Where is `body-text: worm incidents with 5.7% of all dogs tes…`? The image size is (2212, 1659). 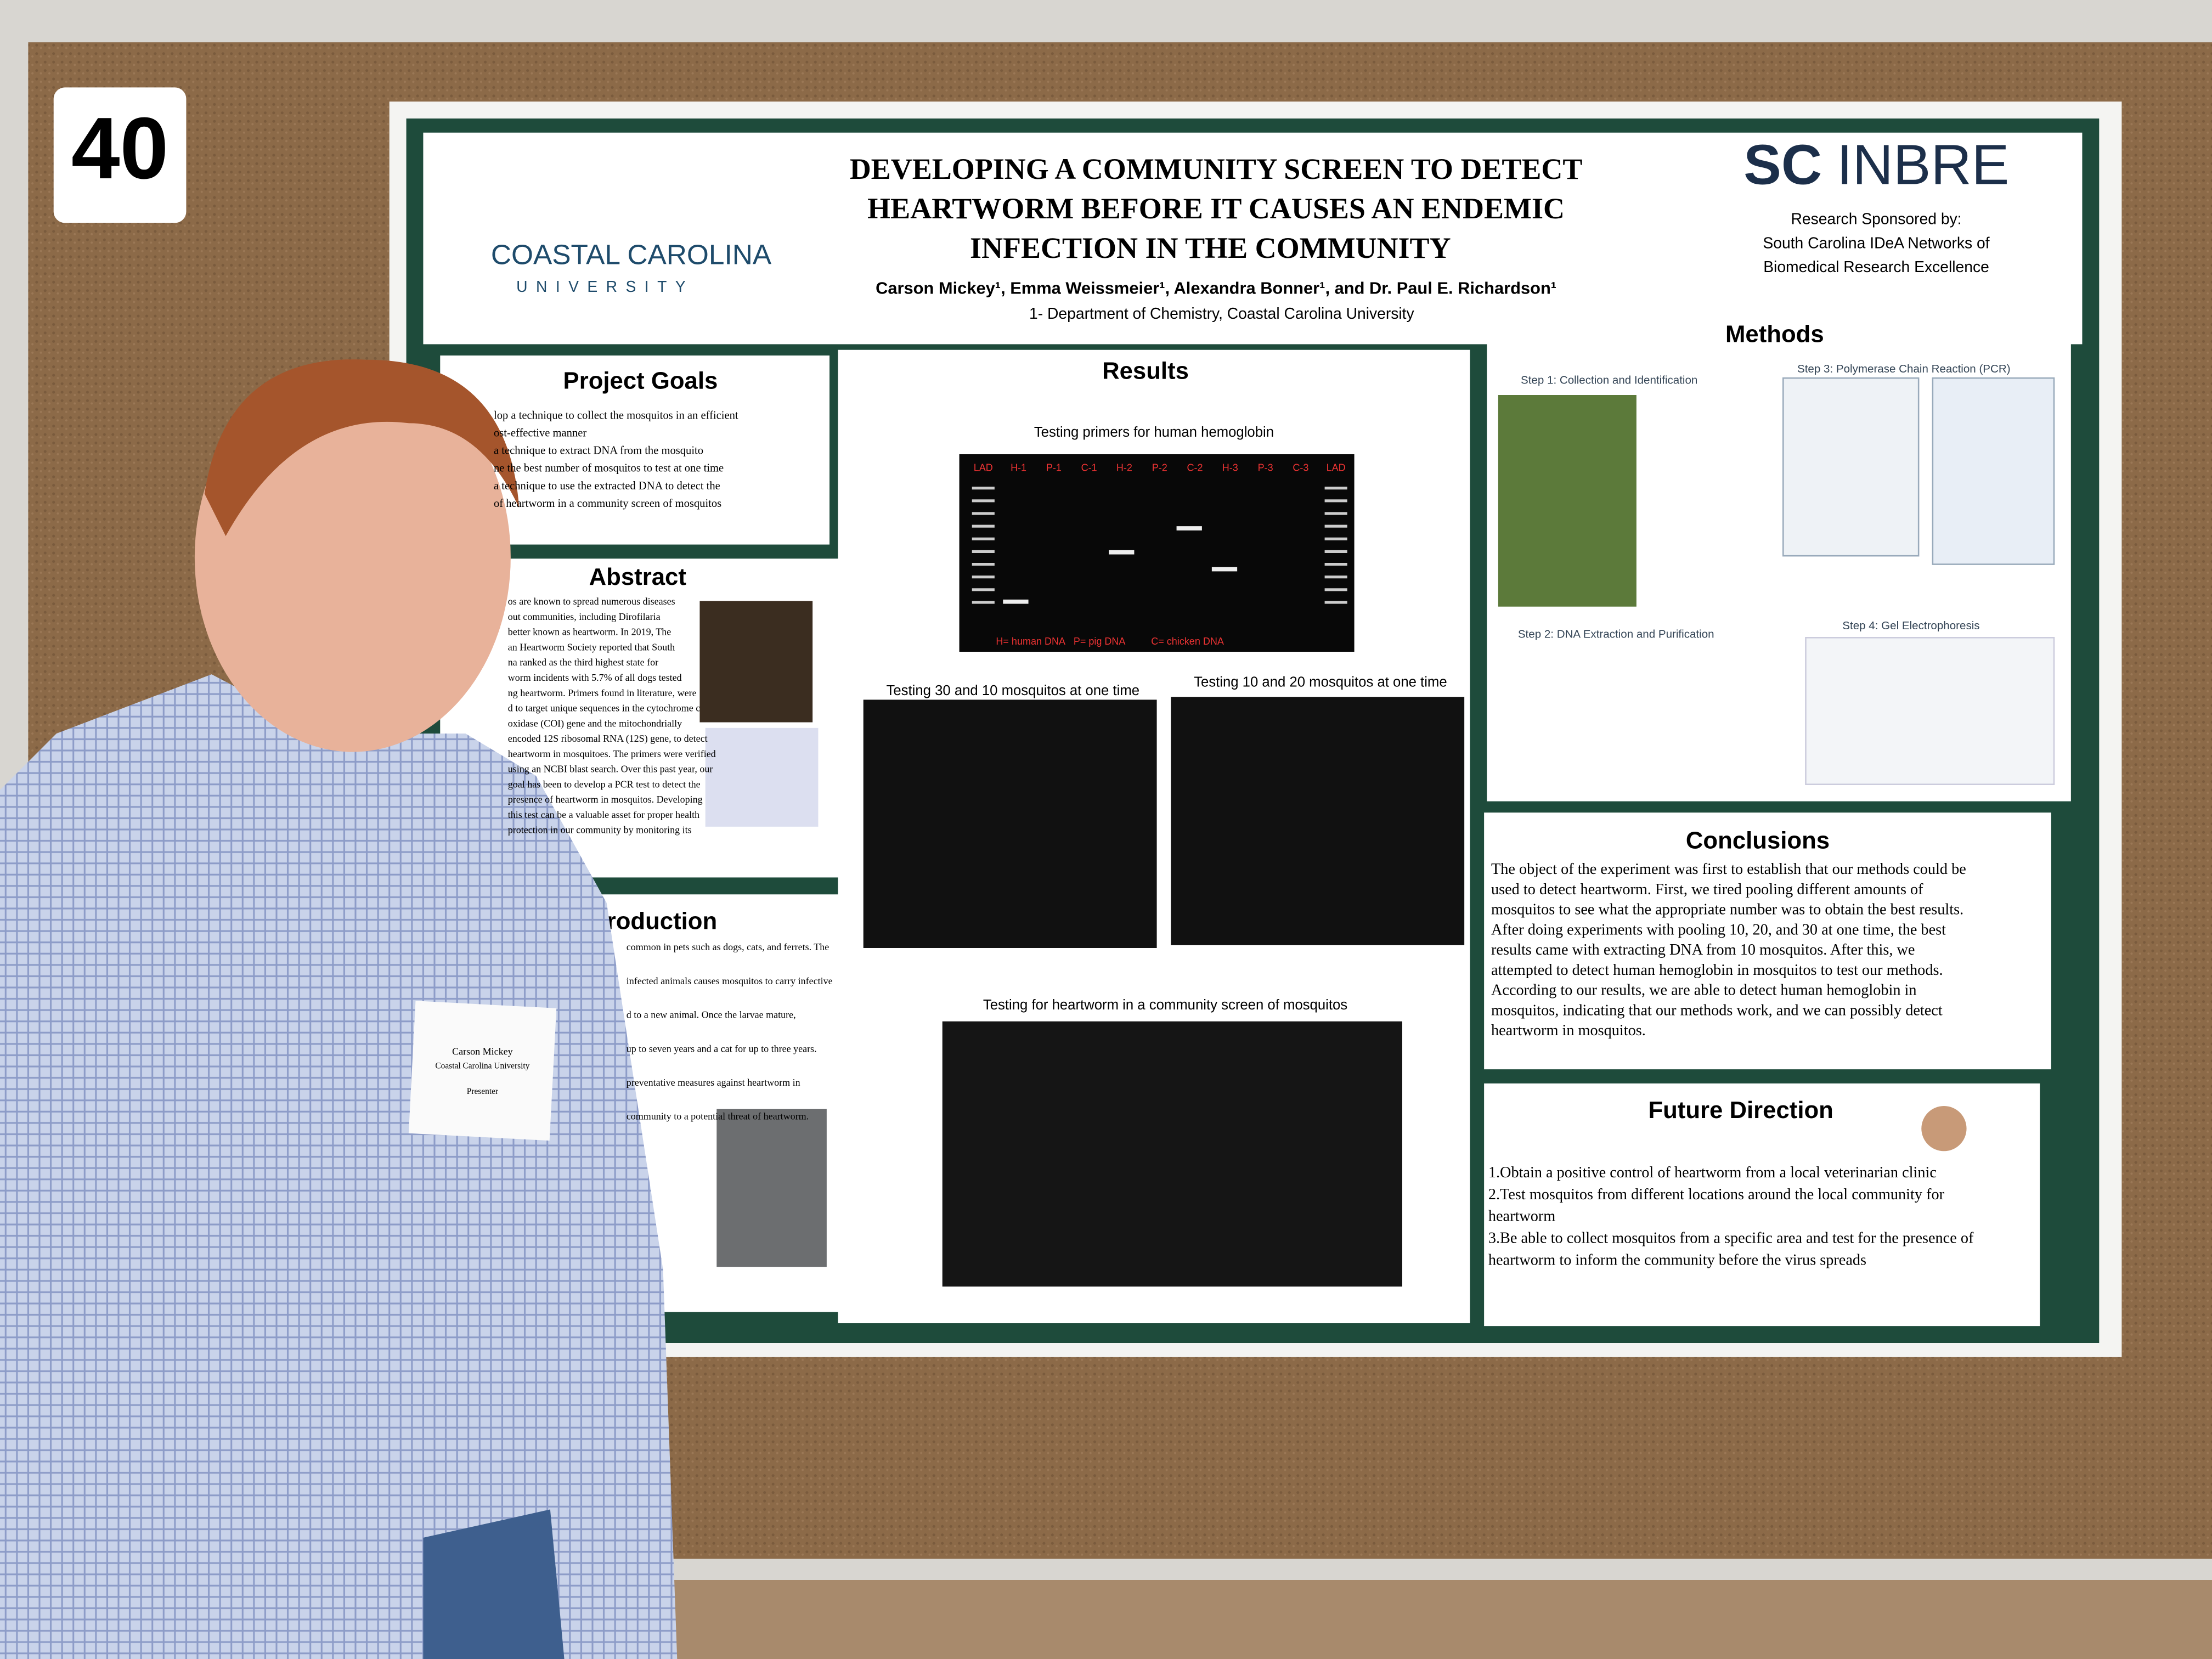
body-text: worm incidents with 5.7% of all dogs tes… is located at coordinates (595, 677).